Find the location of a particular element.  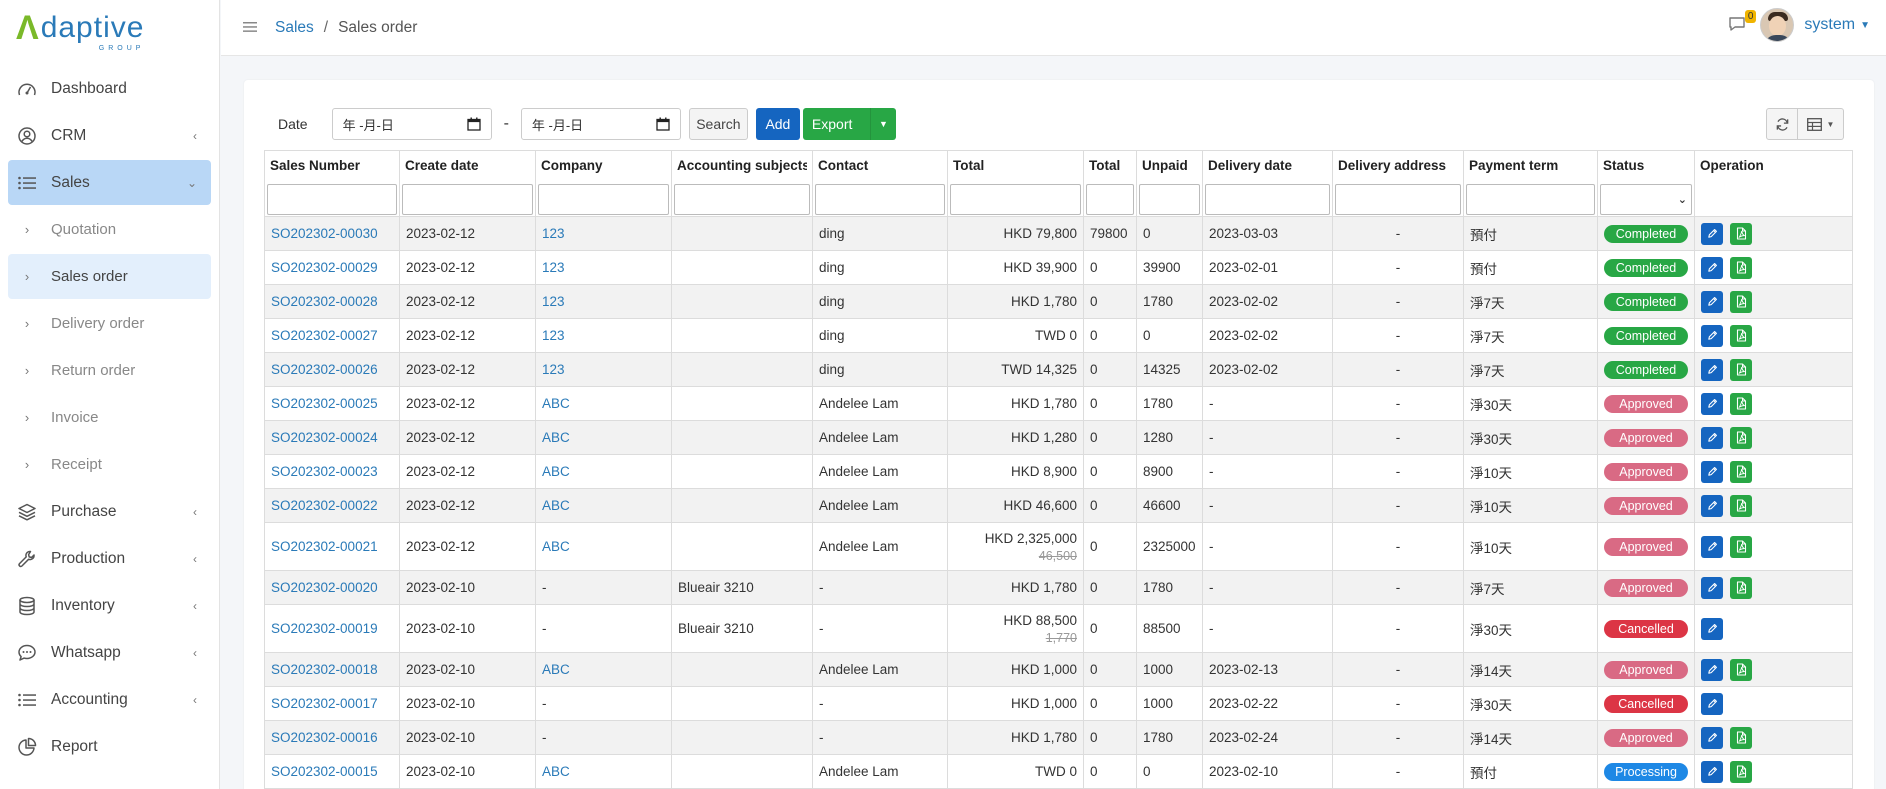

sidebar-subitem-invoice: › Invoice is located at coordinates (109, 417).